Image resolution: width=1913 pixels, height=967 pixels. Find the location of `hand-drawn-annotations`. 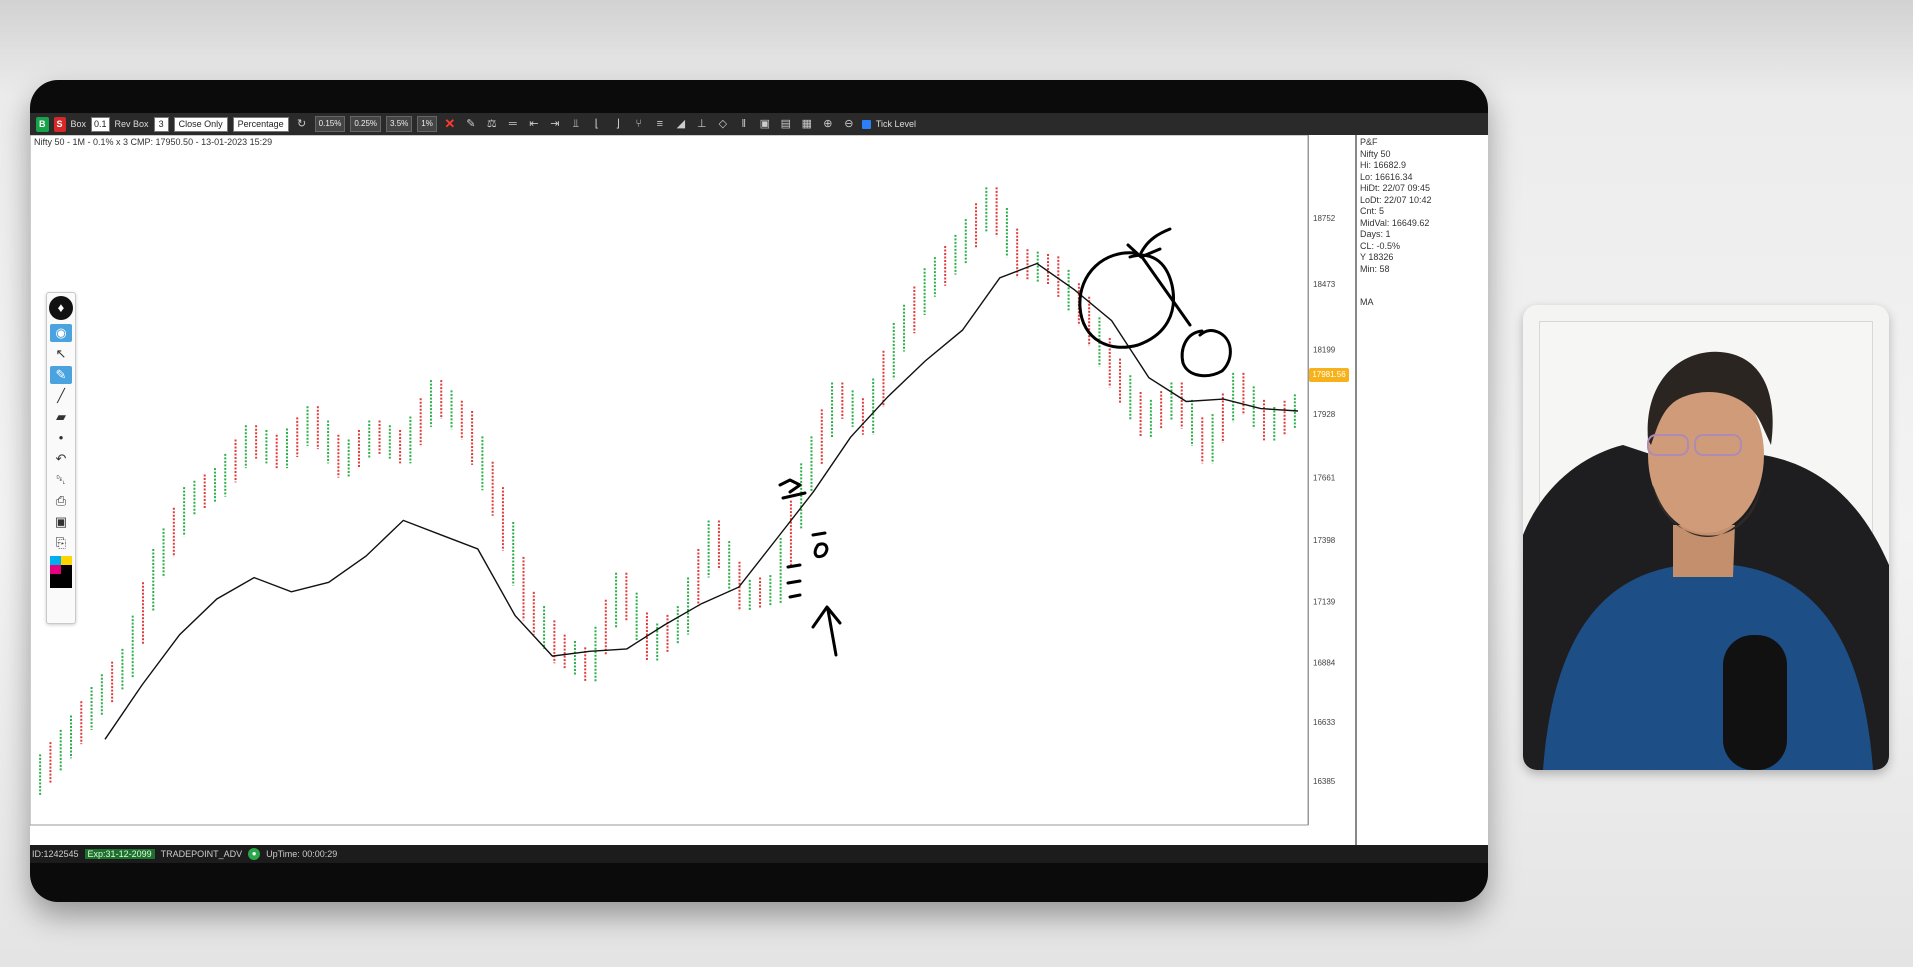

hand-drawn-annotations is located at coordinates (1005, 442).